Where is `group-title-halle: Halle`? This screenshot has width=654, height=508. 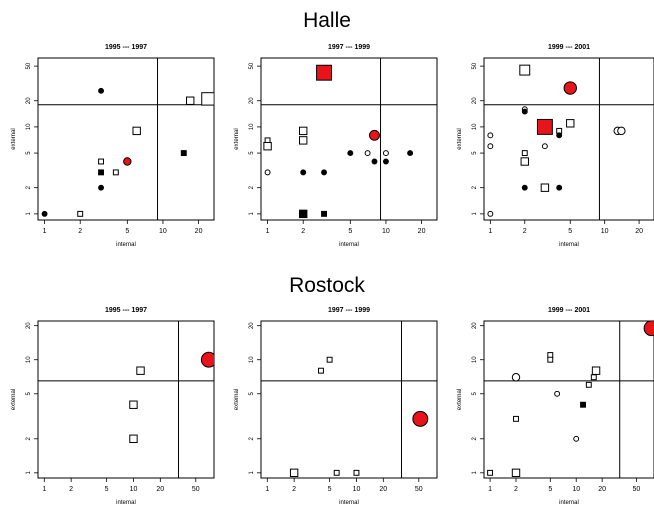 group-title-halle: Halle is located at coordinates (327, 20).